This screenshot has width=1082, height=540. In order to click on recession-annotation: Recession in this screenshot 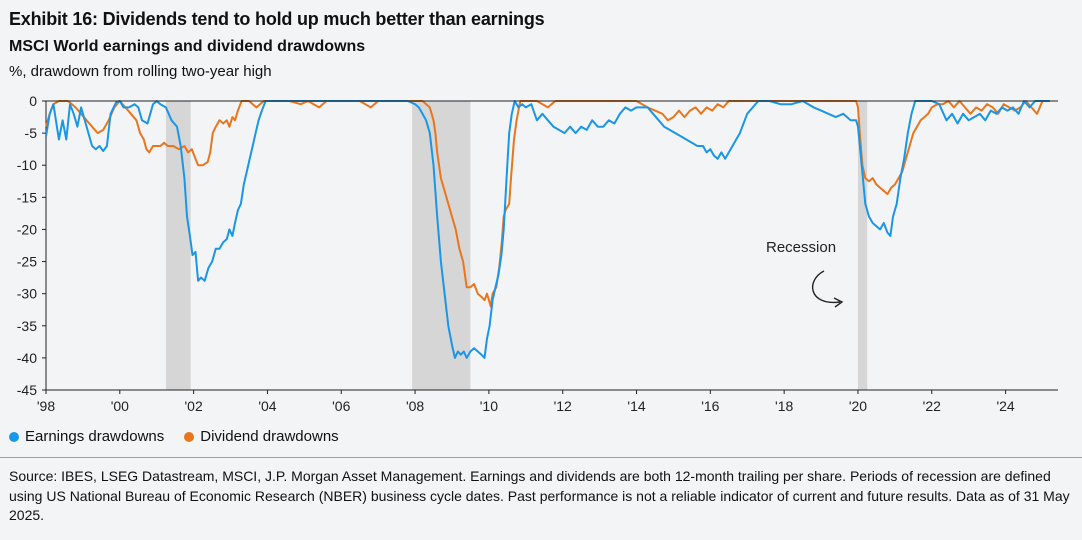, I will do `click(805, 273)`.